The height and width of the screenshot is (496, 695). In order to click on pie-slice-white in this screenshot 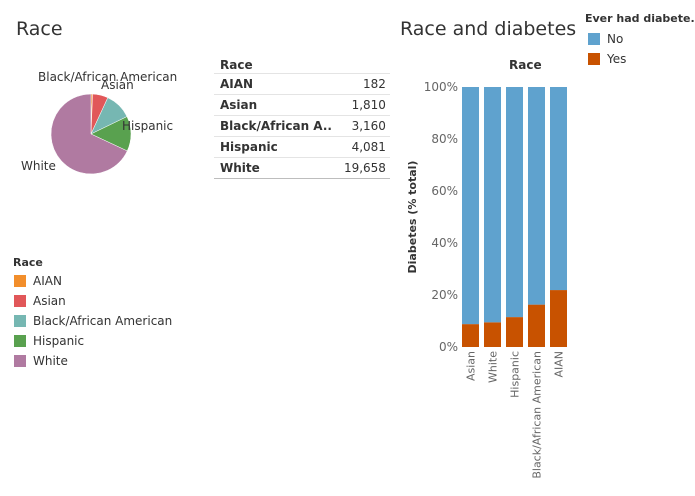, I will do `click(89, 134)`.